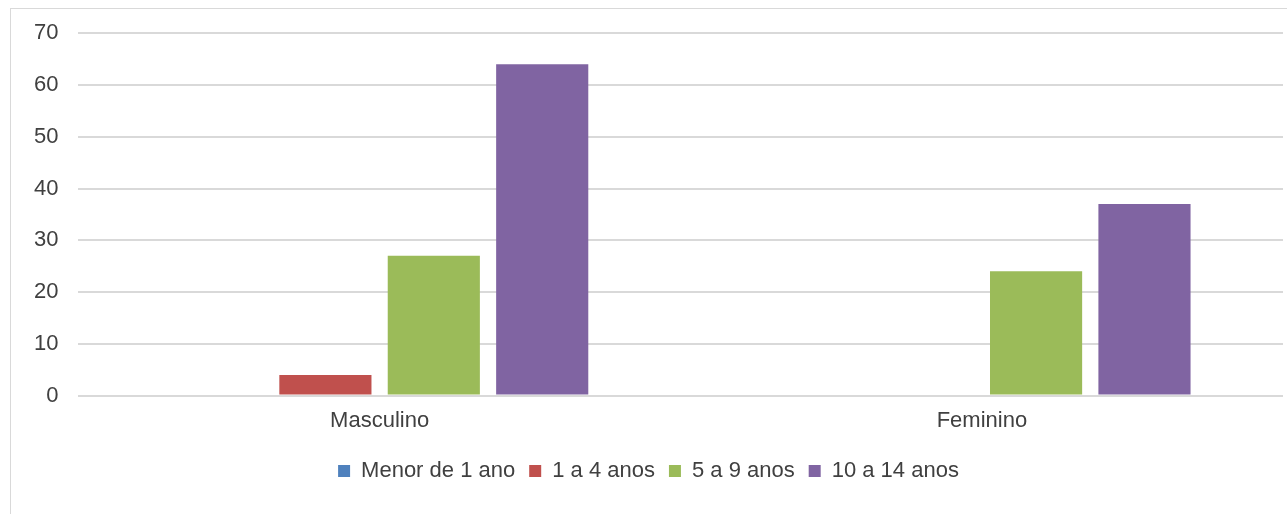 The width and height of the screenshot is (1287, 514). What do you see at coordinates (895, 470) in the screenshot?
I see `legend-label: 10 a 14 anos` at bounding box center [895, 470].